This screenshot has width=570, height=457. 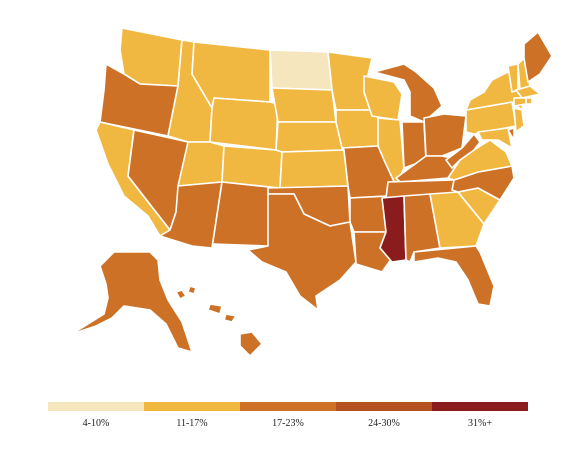 What do you see at coordinates (463, 151) in the screenshot?
I see `state-wv` at bounding box center [463, 151].